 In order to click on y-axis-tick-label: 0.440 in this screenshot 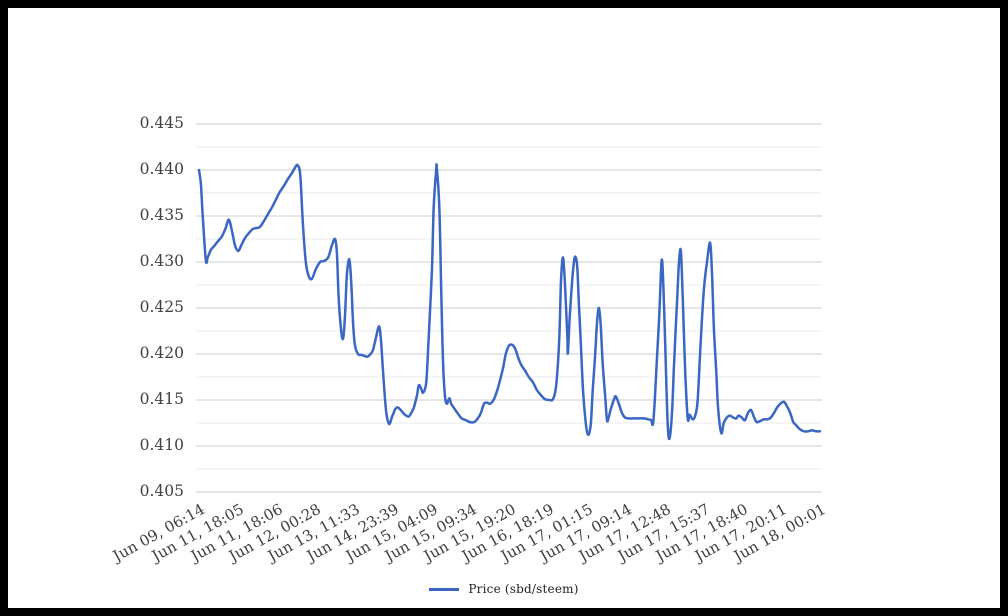, I will do `click(161, 169)`.